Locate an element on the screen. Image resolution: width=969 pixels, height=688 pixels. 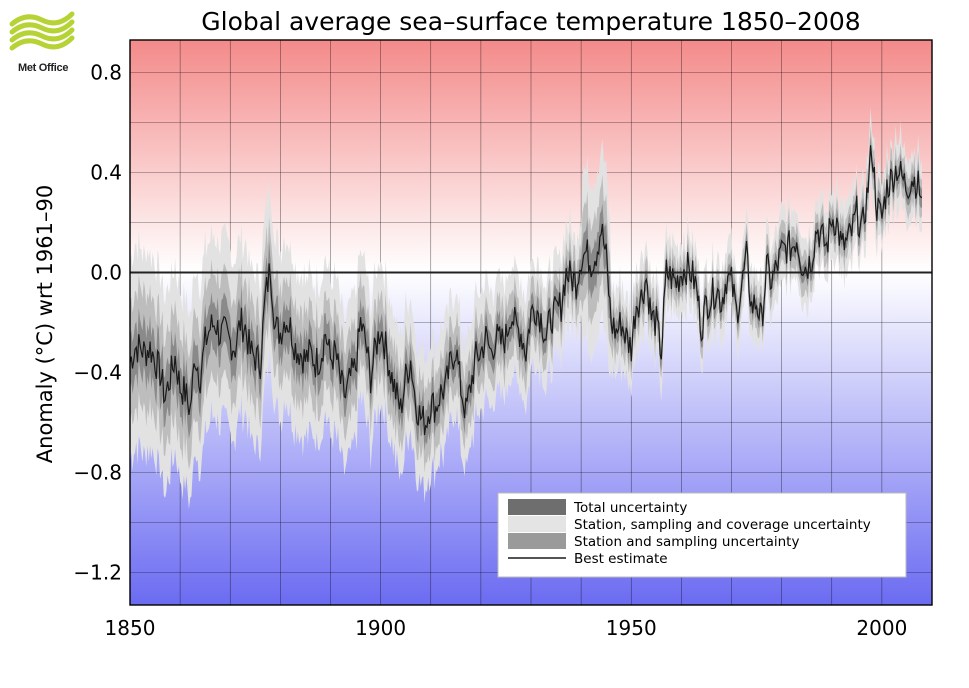
x-tick-label: 2000 is located at coordinates (881, 628).